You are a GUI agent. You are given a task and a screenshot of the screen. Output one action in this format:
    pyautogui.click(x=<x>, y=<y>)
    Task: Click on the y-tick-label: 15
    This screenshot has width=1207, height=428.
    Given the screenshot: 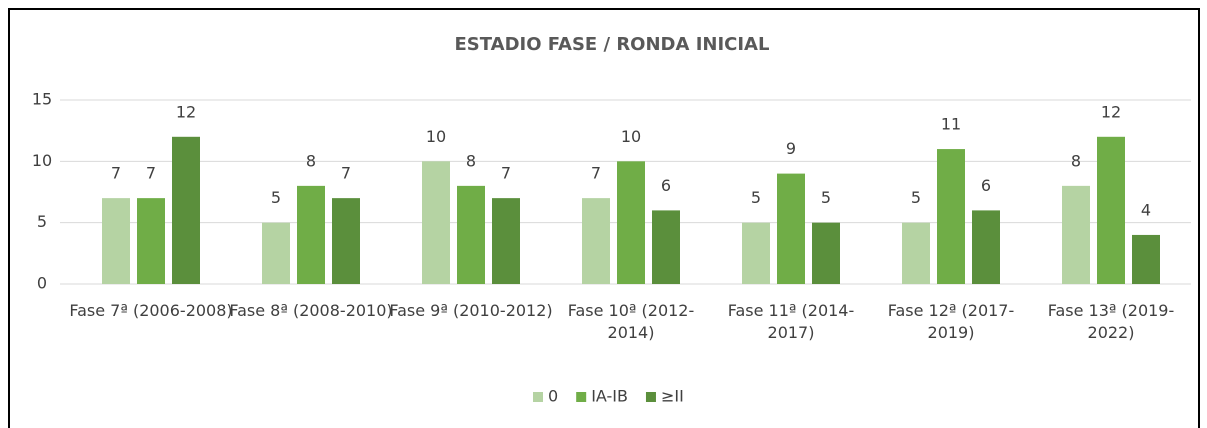 What is the action you would take?
    pyautogui.click(x=42, y=99)
    